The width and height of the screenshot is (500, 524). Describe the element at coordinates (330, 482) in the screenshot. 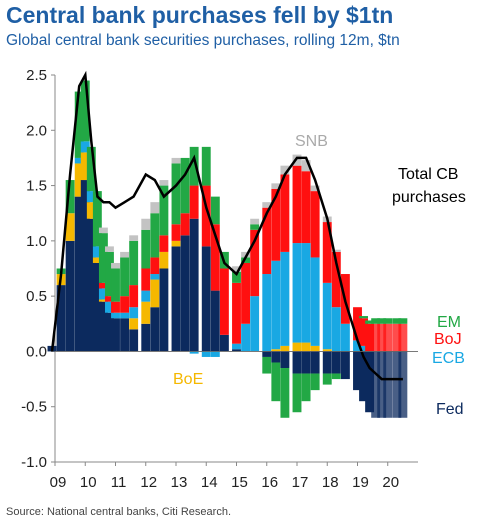

I see `x-tick-label: 18` at that location.